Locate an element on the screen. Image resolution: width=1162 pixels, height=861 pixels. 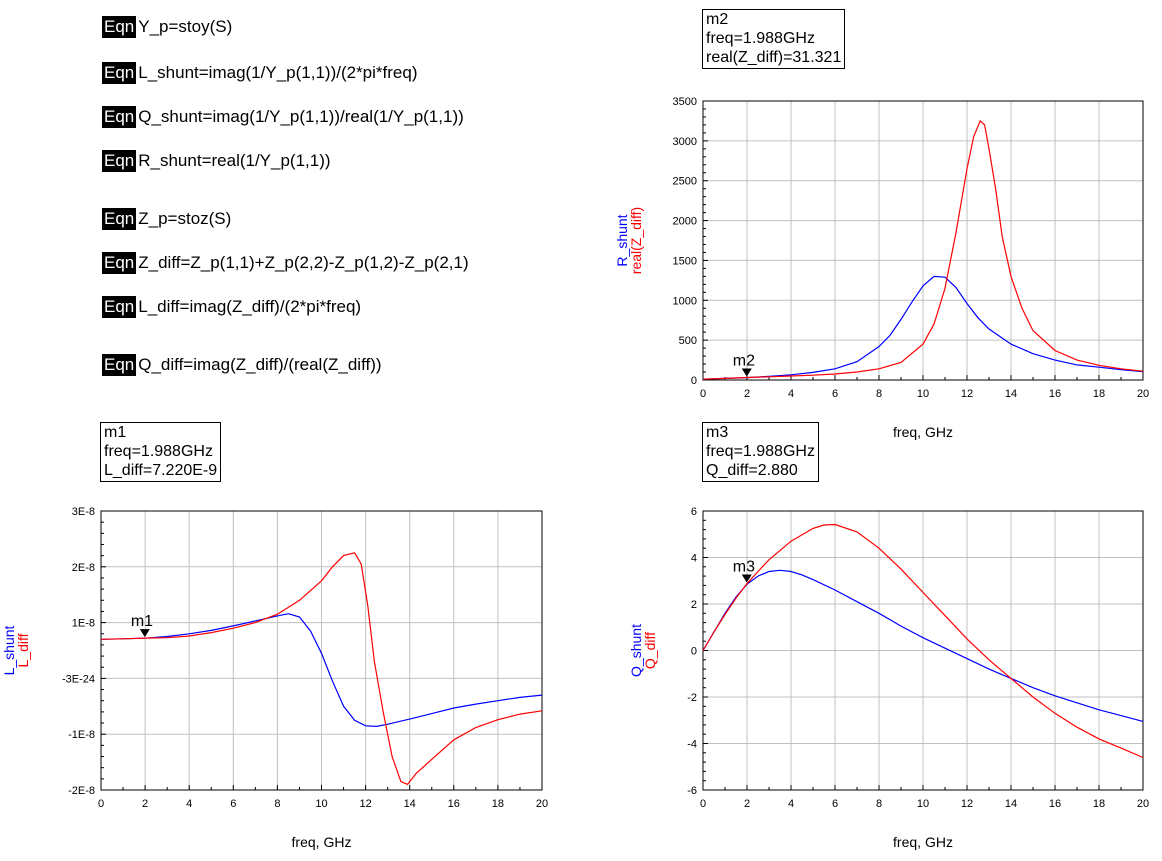
marker-value: Q_diff=2.880 is located at coordinates (752, 470).